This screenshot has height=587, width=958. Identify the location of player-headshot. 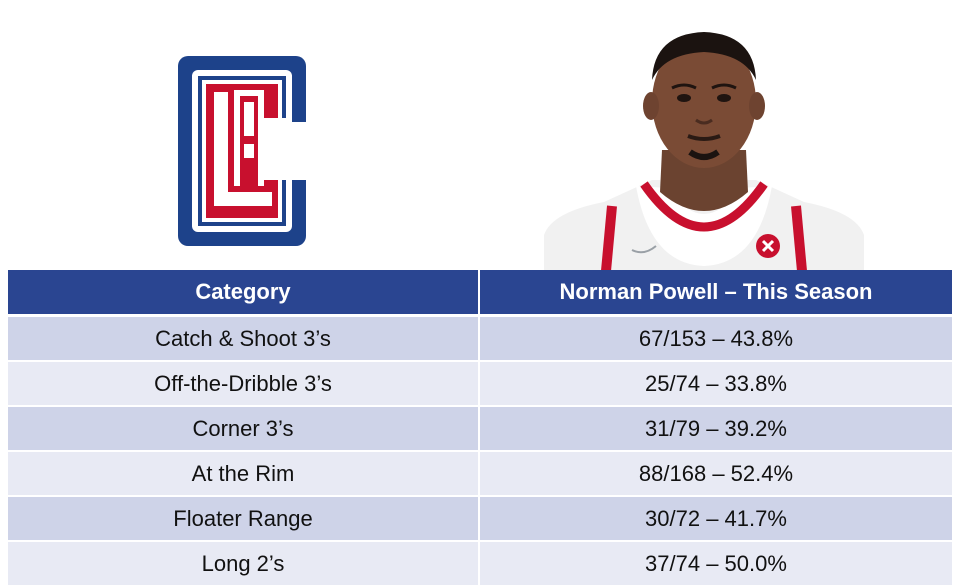
(704, 151).